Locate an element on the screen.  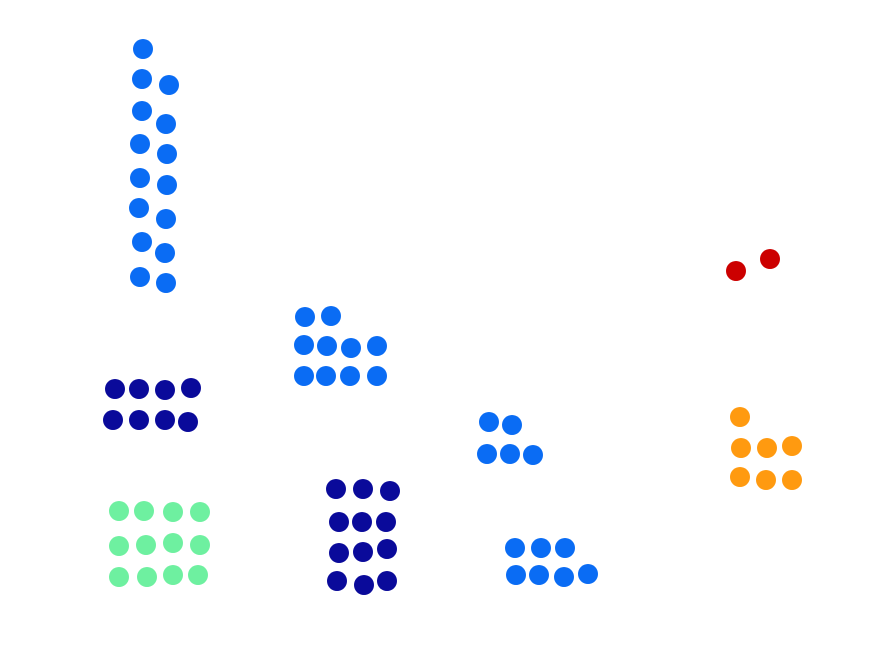
mint-cluster is located at coordinates (159, 544).